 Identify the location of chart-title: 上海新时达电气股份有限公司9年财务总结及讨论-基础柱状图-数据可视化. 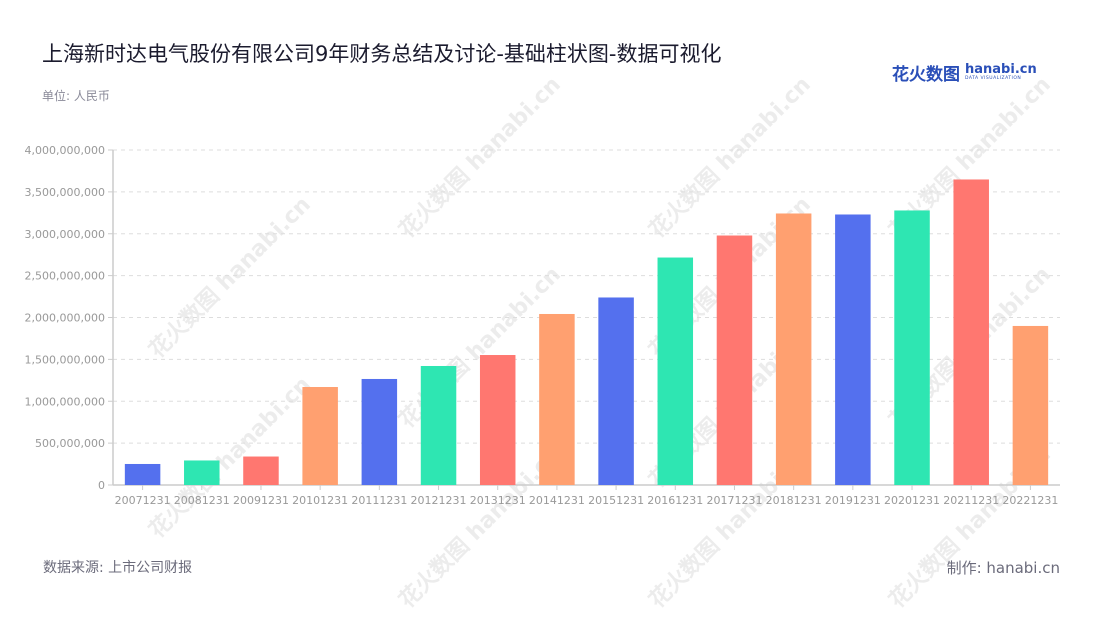
(382, 54).